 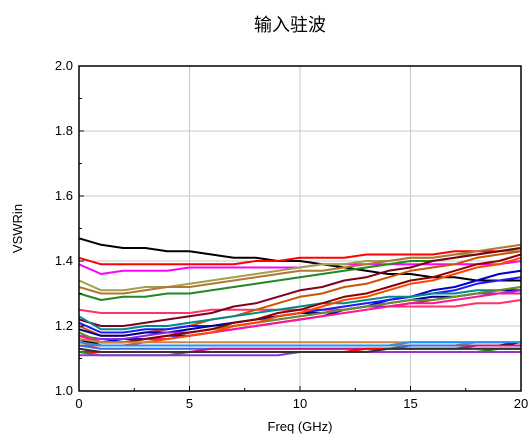 I want to click on y-tick-label: 1.0, so click(x=64, y=390).